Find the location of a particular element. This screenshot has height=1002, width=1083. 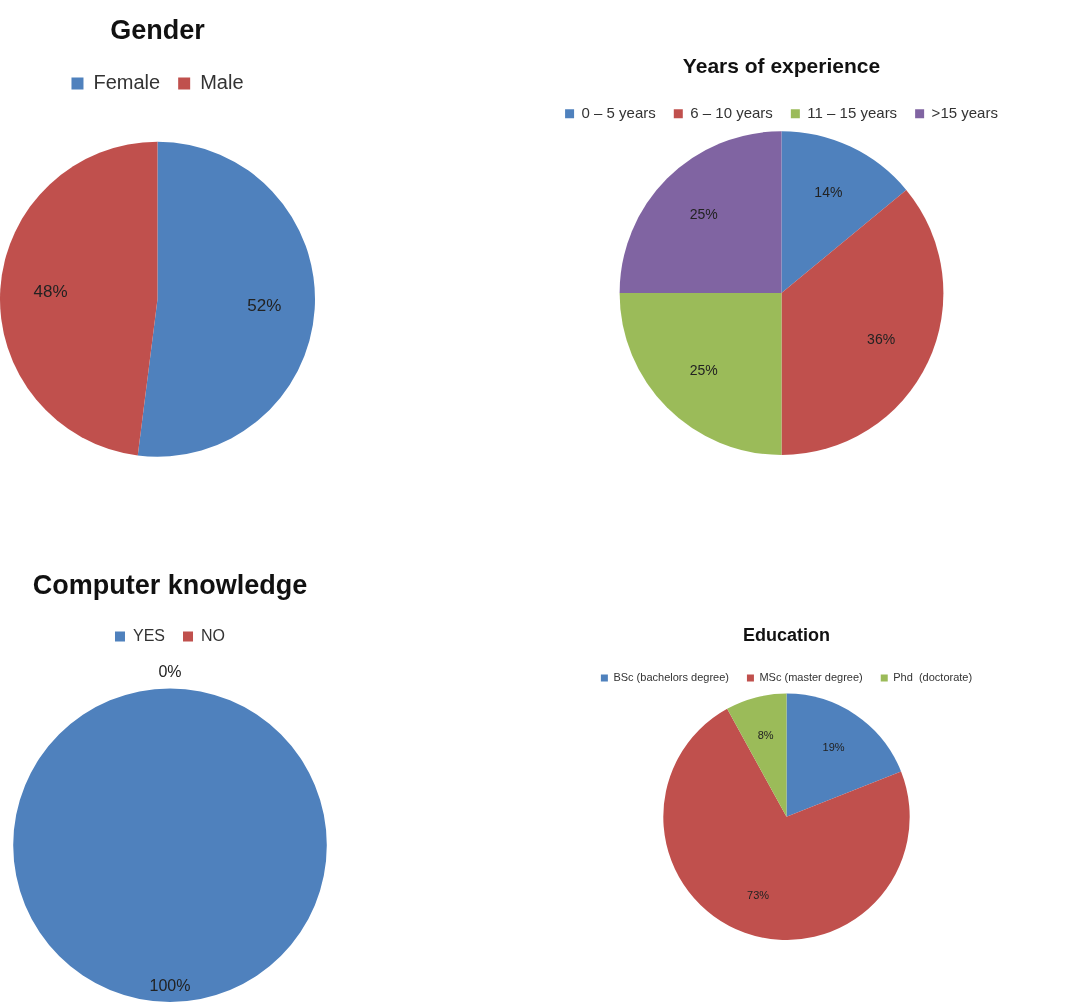

legend-label: Phd (doctorate) is located at coordinates (933, 677).